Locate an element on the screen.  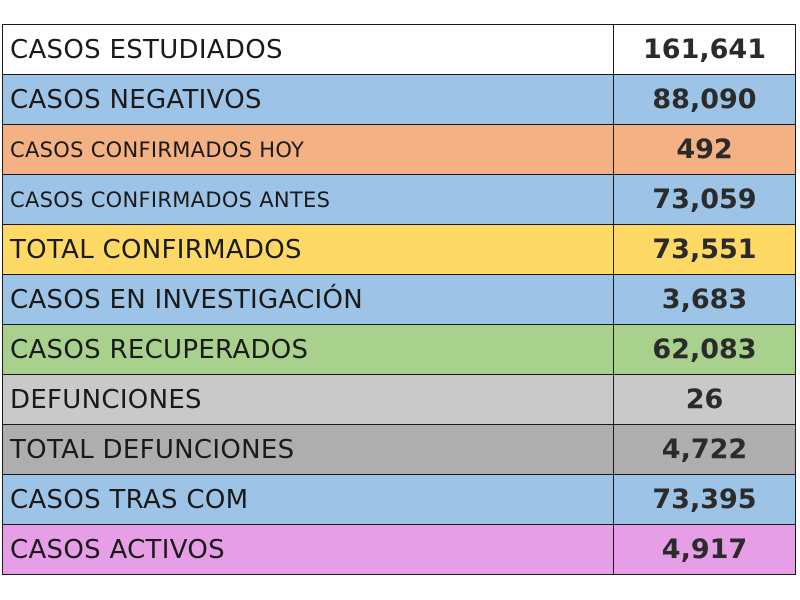
row-value: 26 is located at coordinates (704, 399).